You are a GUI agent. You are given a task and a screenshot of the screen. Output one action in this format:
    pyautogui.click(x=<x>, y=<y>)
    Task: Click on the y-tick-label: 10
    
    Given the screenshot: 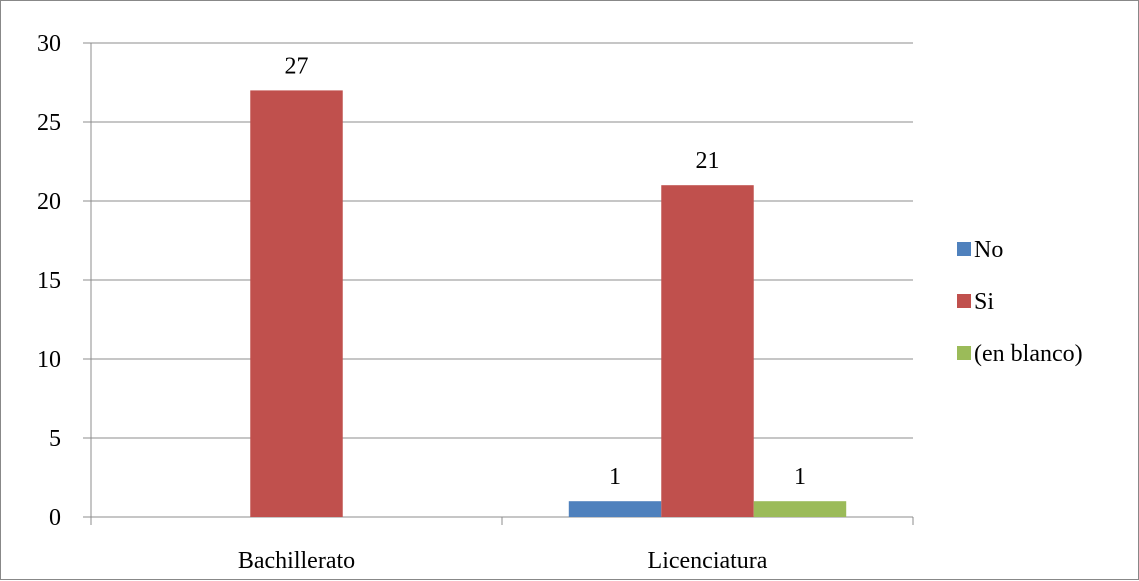 What is the action you would take?
    pyautogui.click(x=49, y=360)
    